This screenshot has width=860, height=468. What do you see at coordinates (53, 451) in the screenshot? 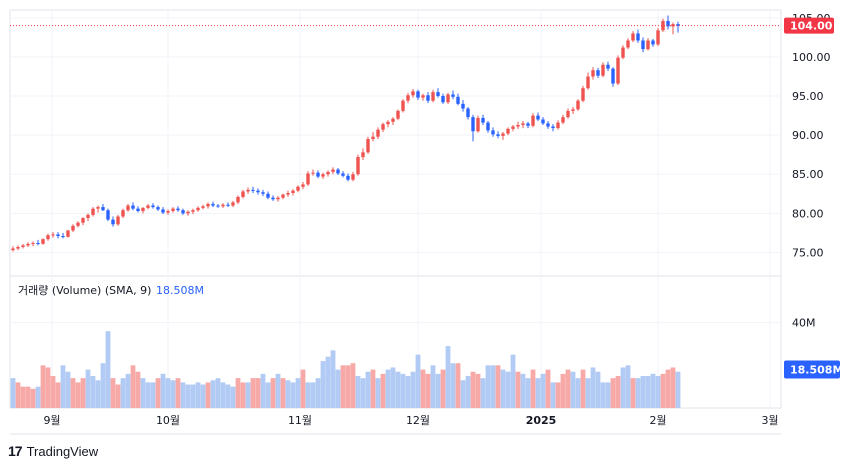
I see `tradingview-branding: 17 TradingView` at bounding box center [53, 451].